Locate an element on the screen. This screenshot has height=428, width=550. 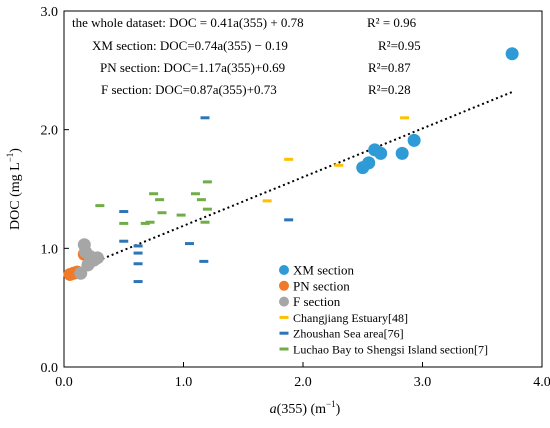
legend-item: Changjiang Estuary[48] is located at coordinates (344, 318).